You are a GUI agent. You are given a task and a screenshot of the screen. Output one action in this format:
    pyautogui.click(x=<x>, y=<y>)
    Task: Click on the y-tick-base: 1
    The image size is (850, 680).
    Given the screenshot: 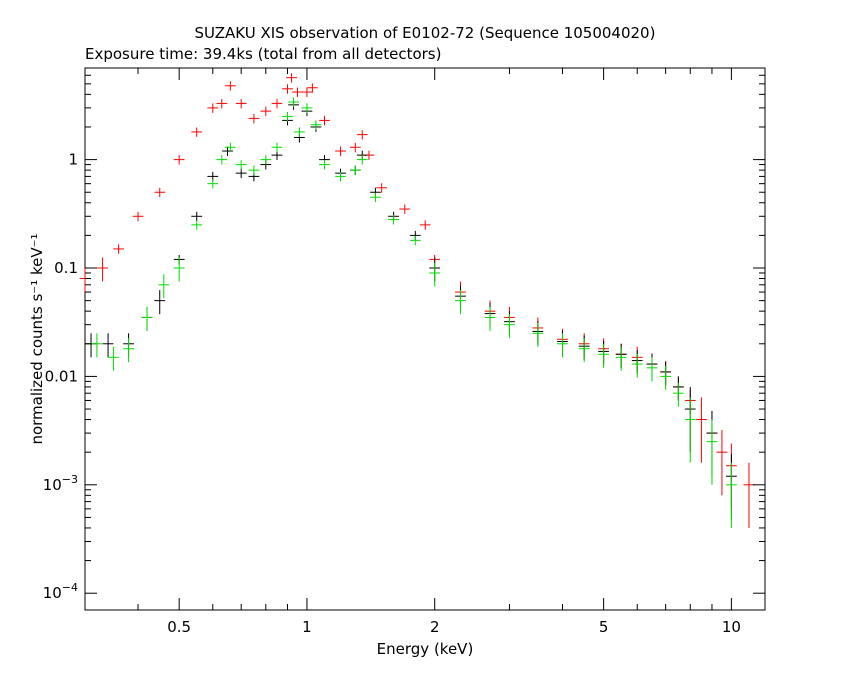 What is the action you would take?
    pyautogui.click(x=73, y=160)
    